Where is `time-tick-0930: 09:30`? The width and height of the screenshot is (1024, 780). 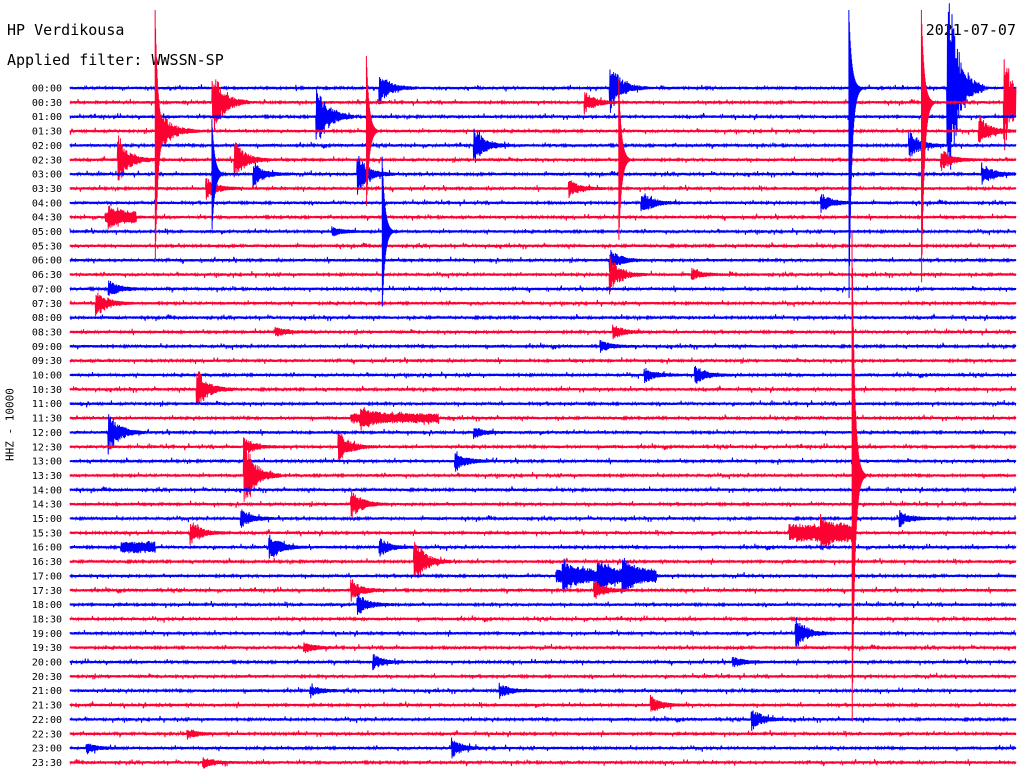 time-tick-0930: 09:30 is located at coordinates (47, 361).